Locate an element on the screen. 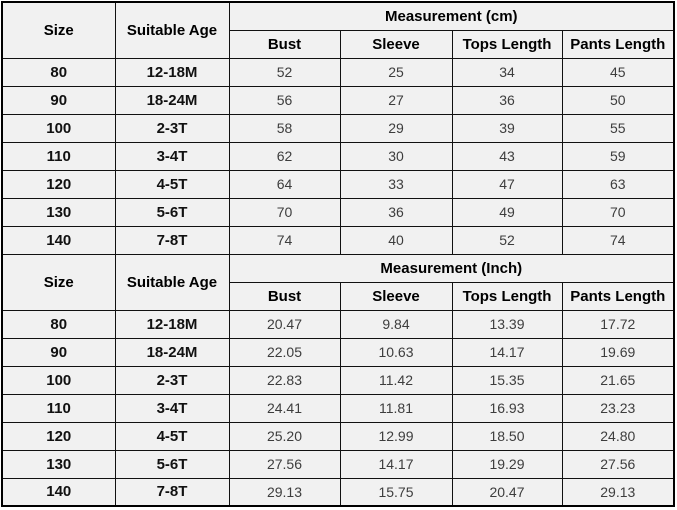 The image size is (677, 510). measurement-value-cell: 40 is located at coordinates (396, 240).